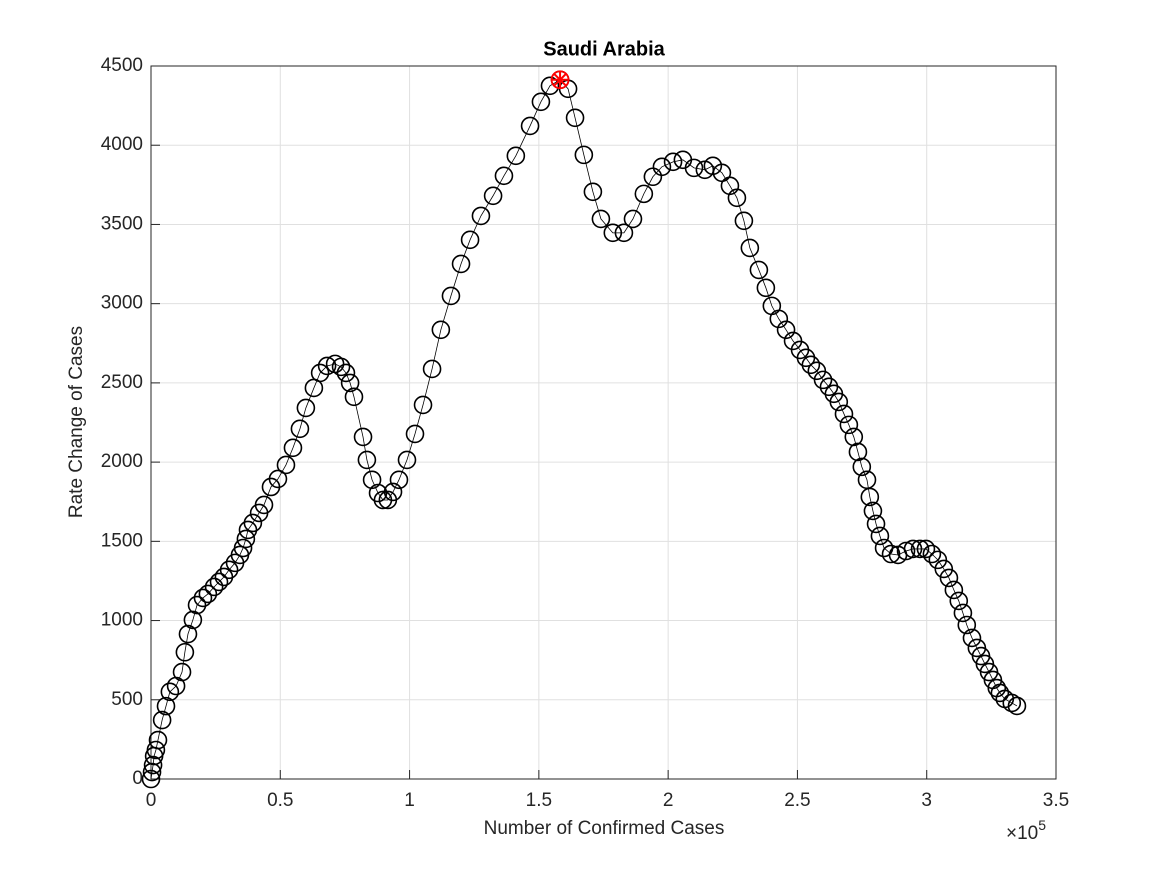 Image resolution: width=1167 pixels, height=875 pixels. I want to click on x-axis-label: Number of Confirmed Cases, so click(604, 828).